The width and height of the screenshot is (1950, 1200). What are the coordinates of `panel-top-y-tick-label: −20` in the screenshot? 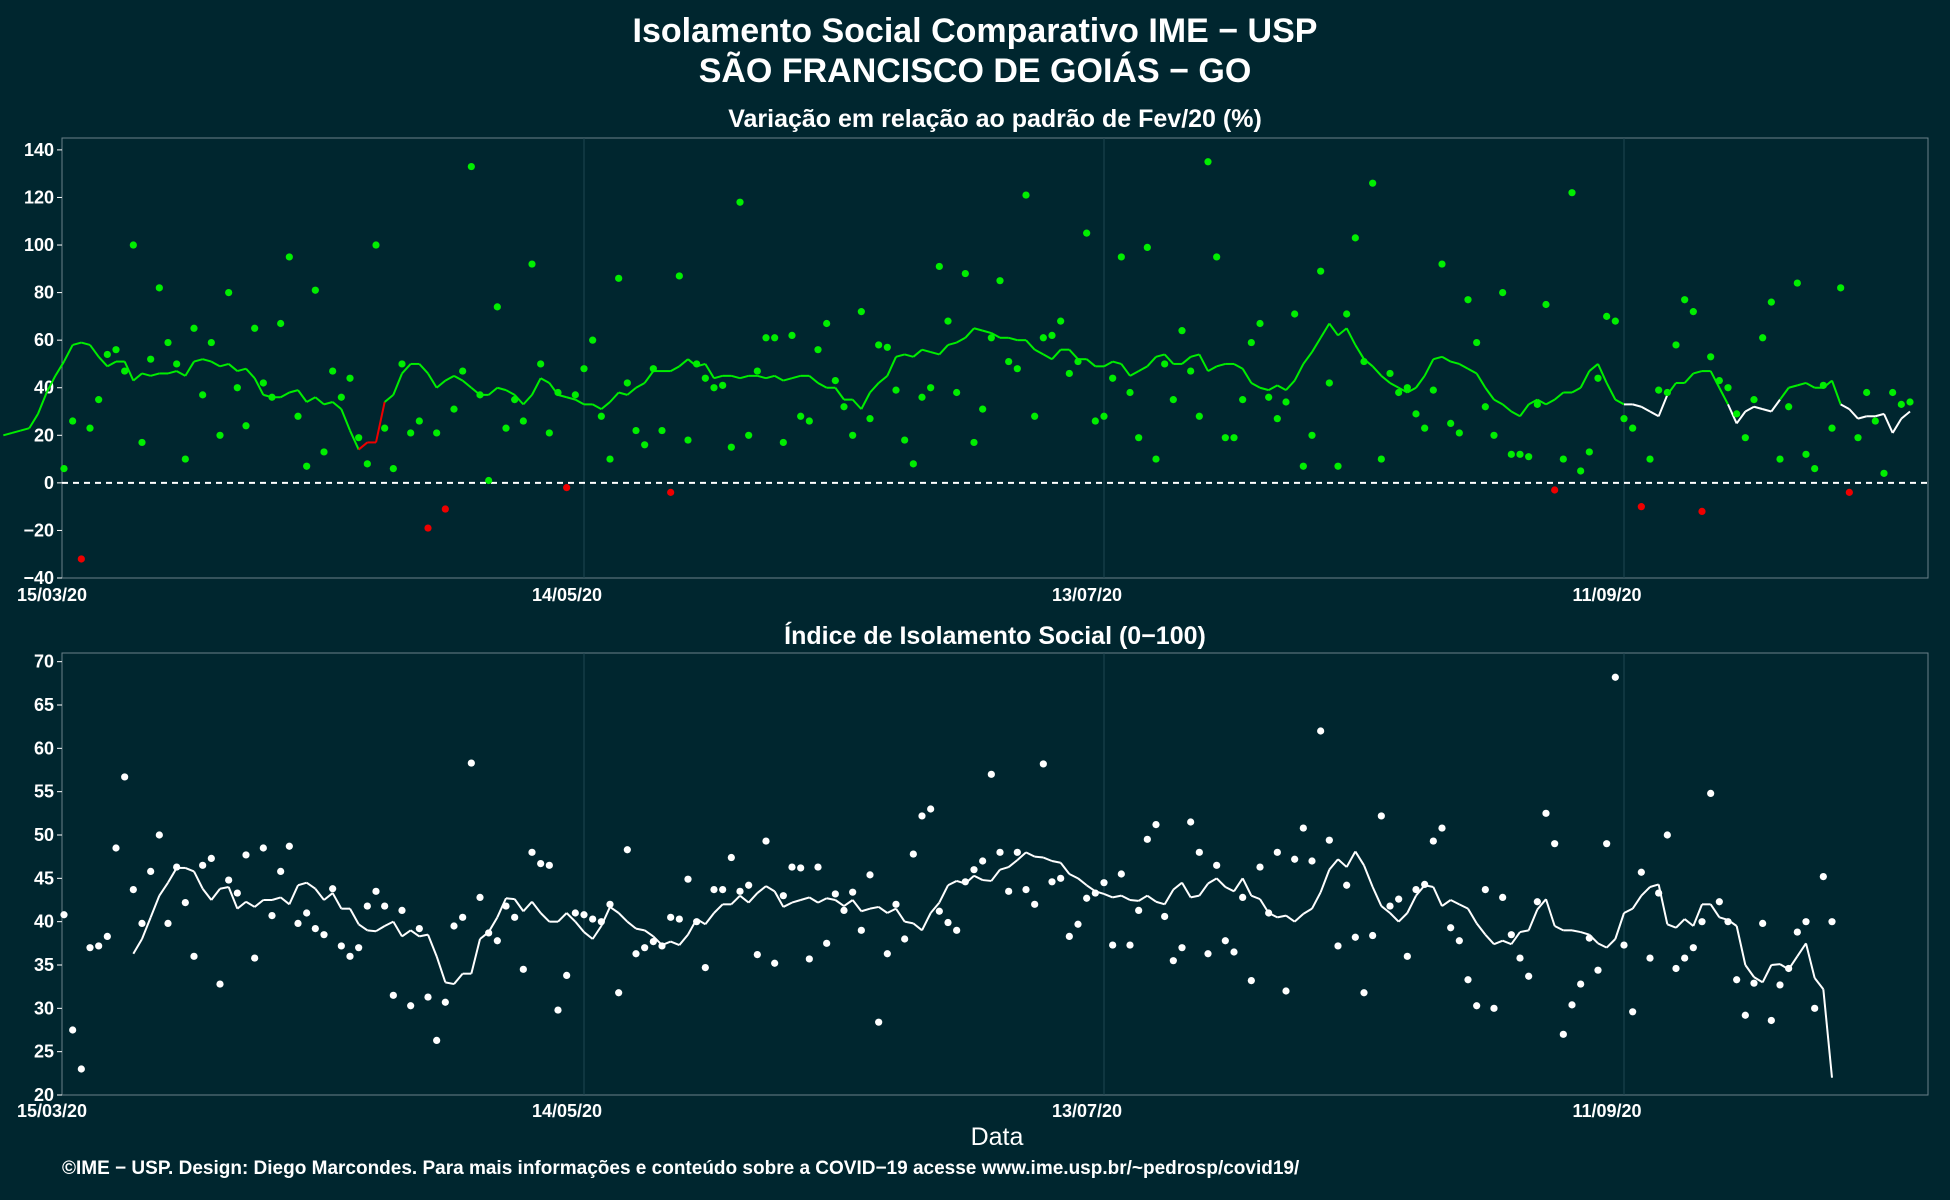 It's located at (38, 530).